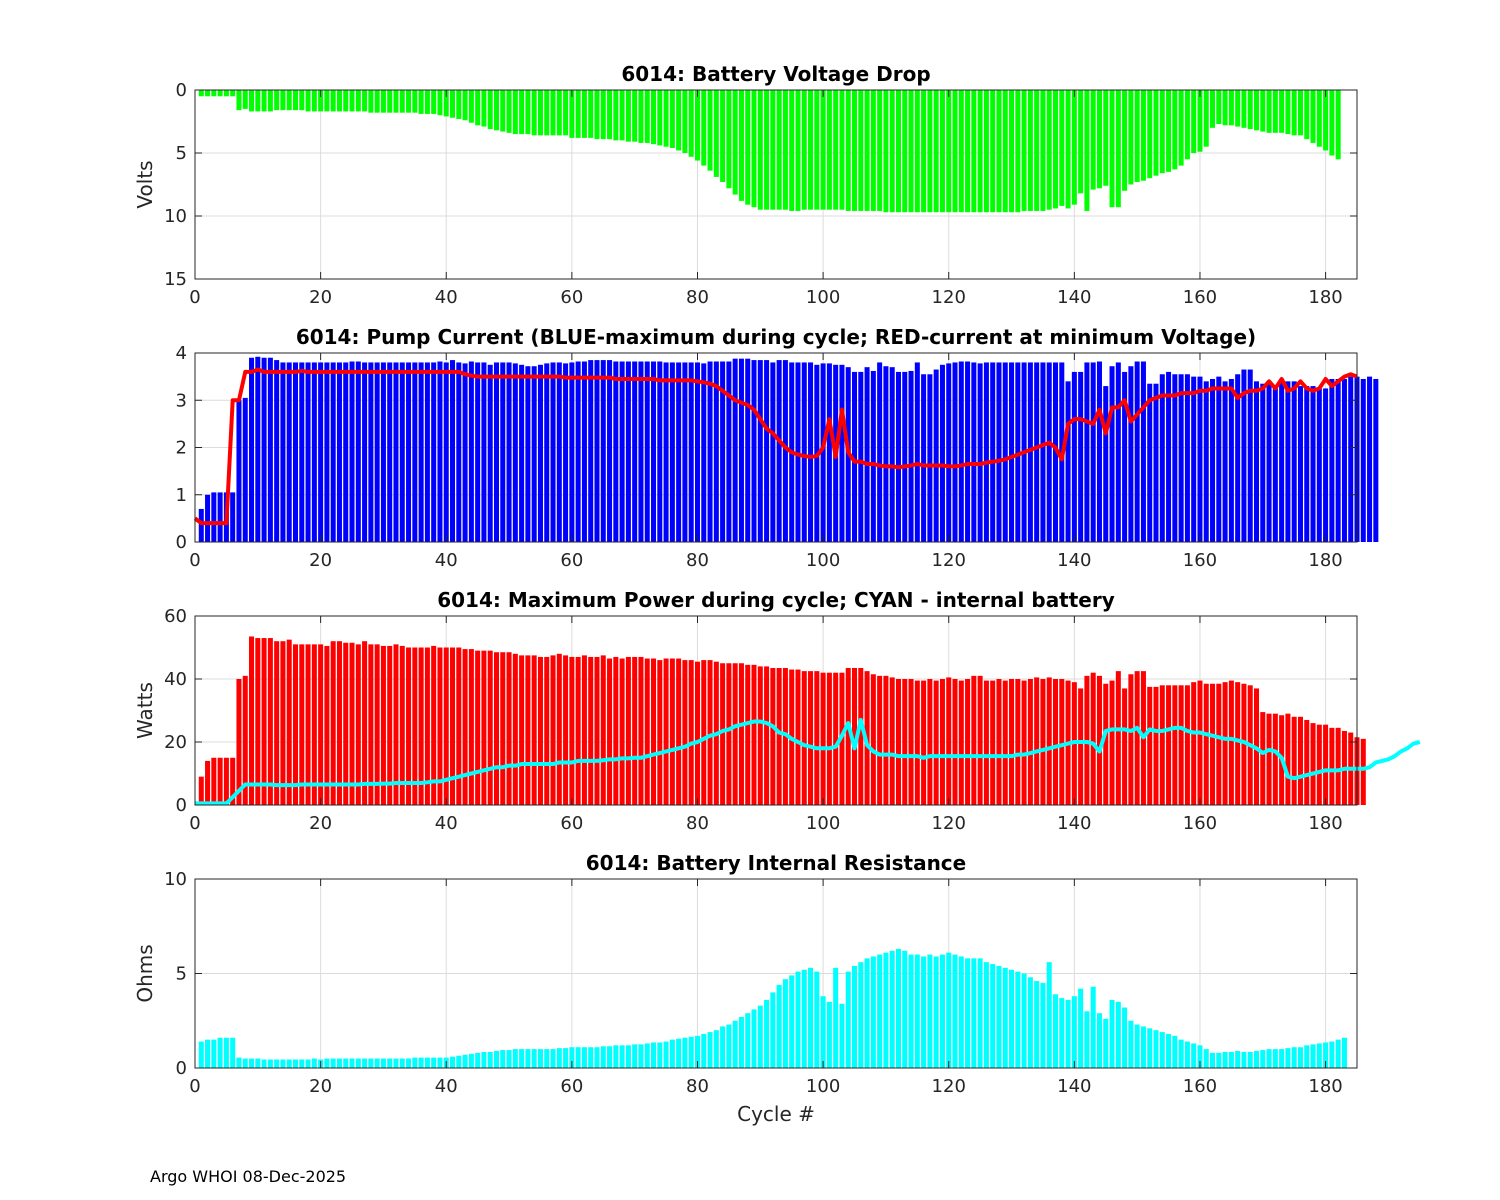 The image size is (1500, 1200). What do you see at coordinates (181, 153) in the screenshot?
I see `y-tick-label: 5` at bounding box center [181, 153].